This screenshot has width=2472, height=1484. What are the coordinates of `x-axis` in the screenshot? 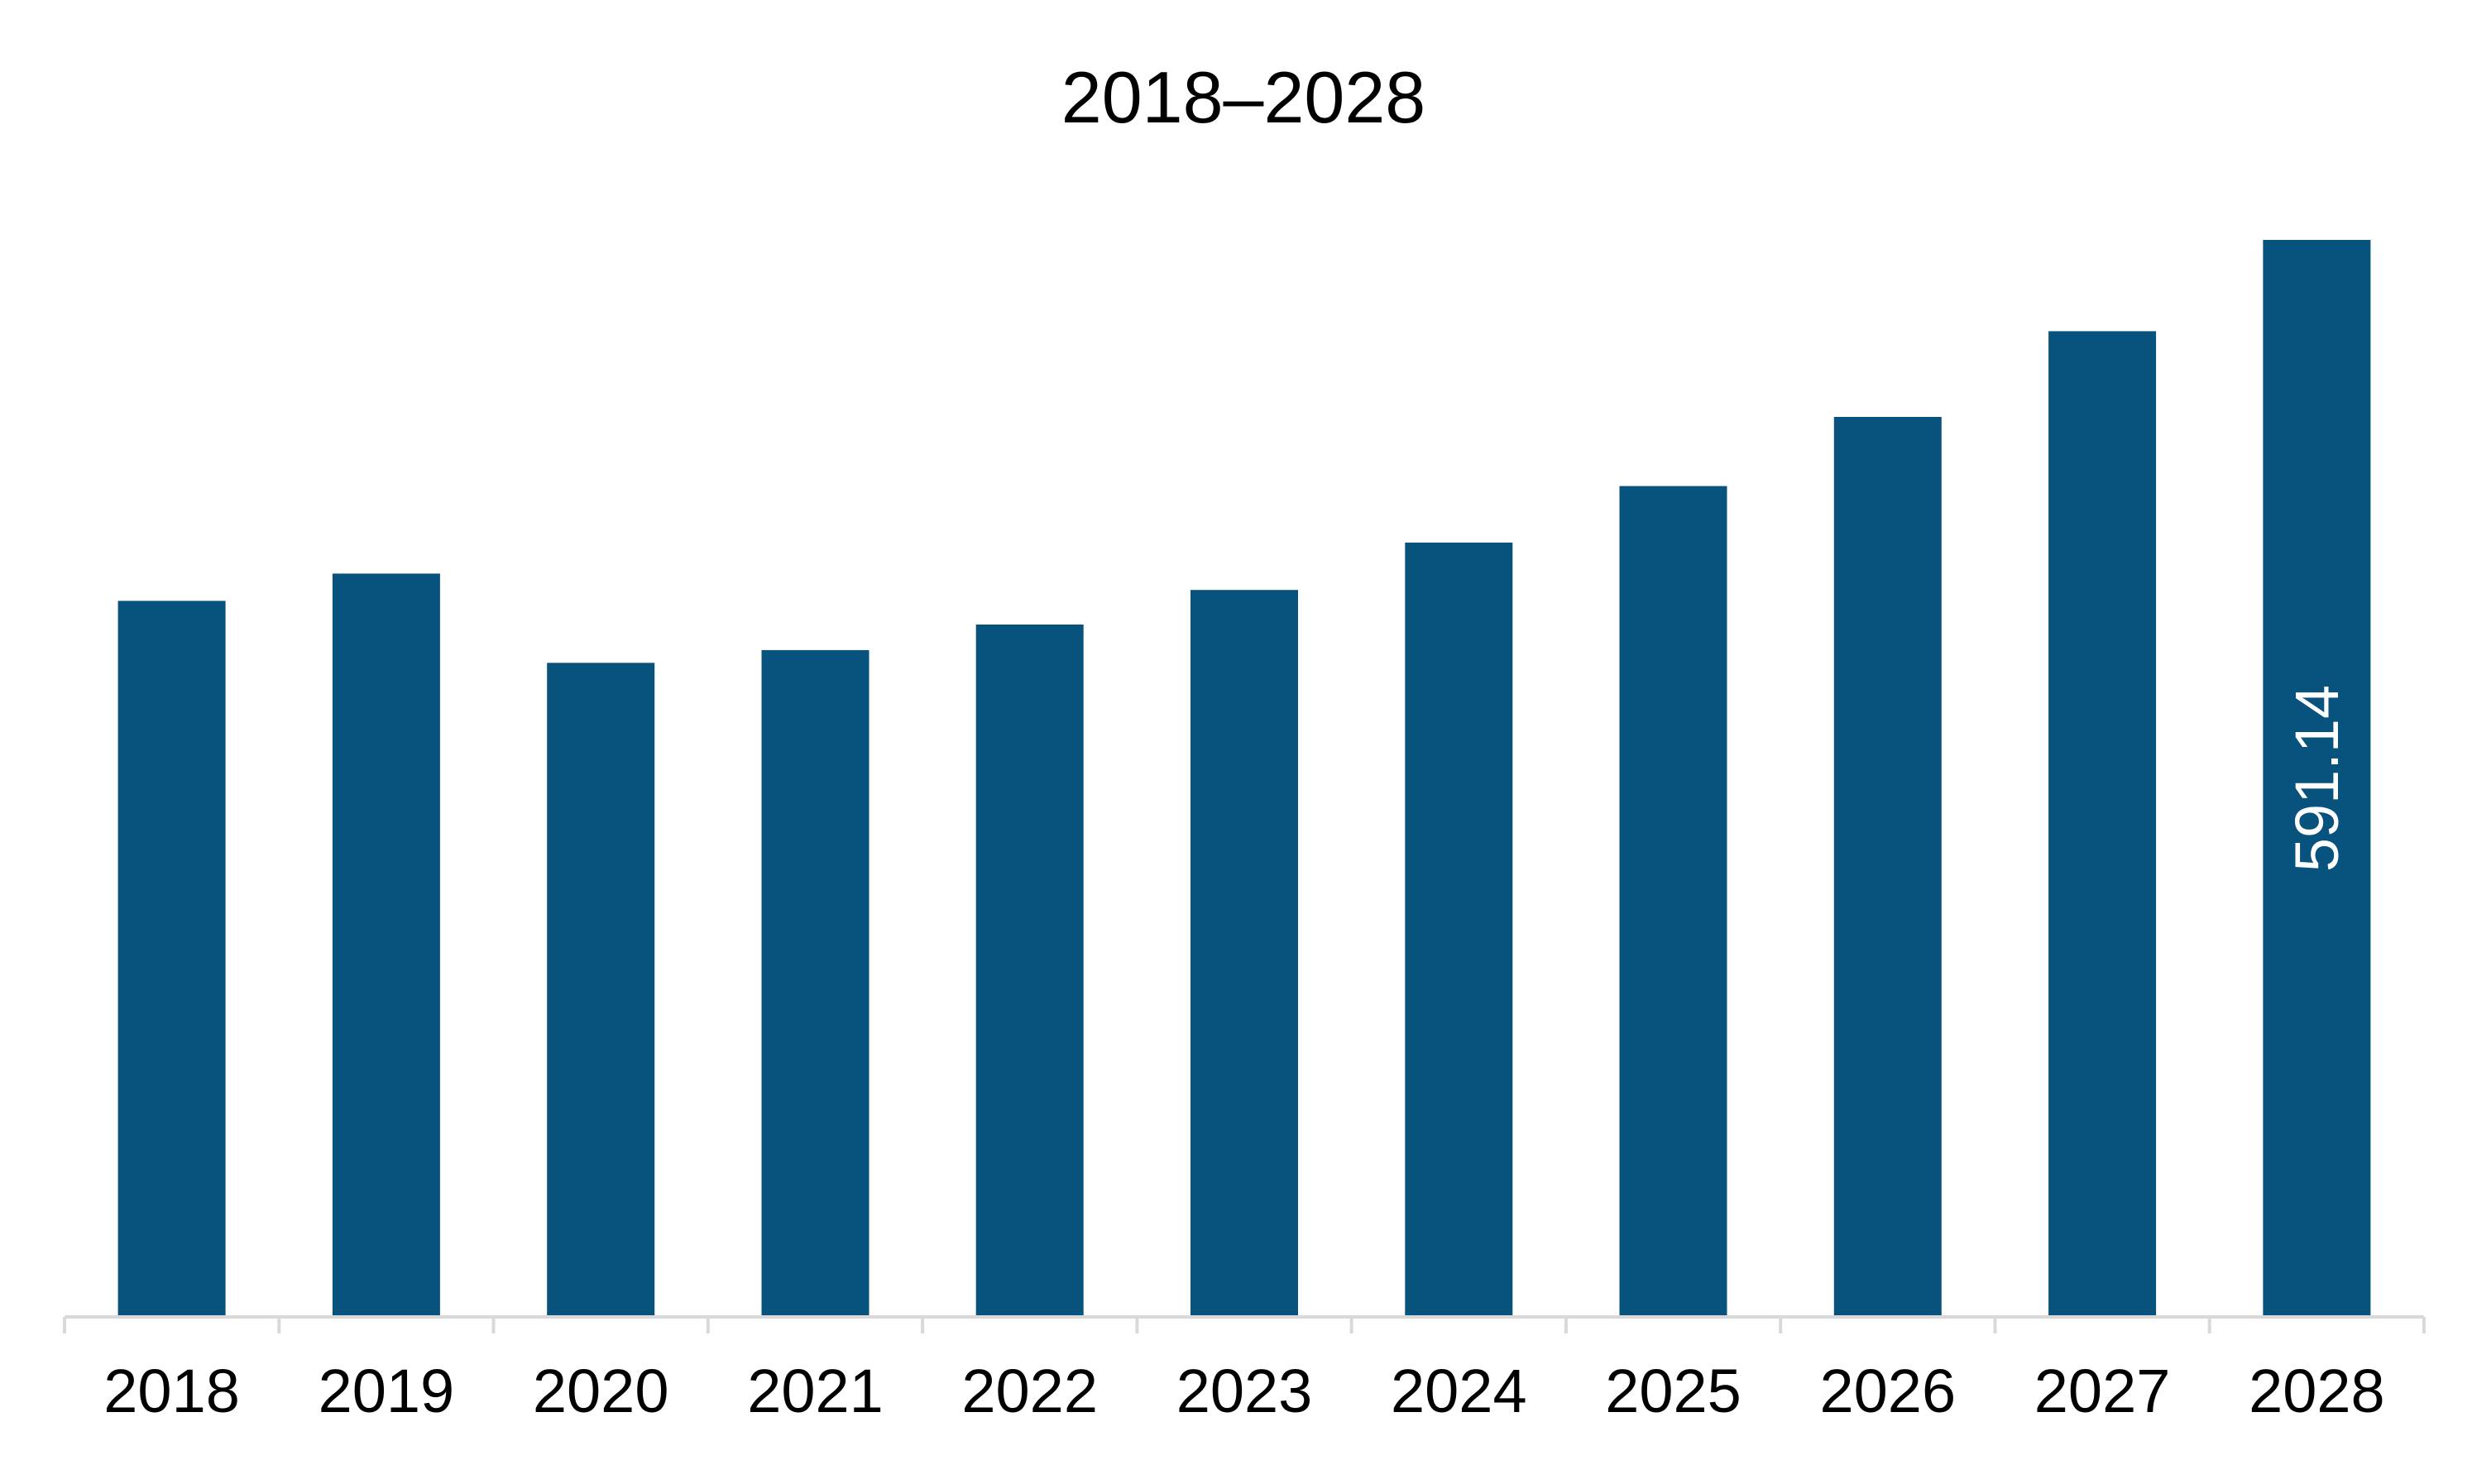 It's located at (1244, 1324).